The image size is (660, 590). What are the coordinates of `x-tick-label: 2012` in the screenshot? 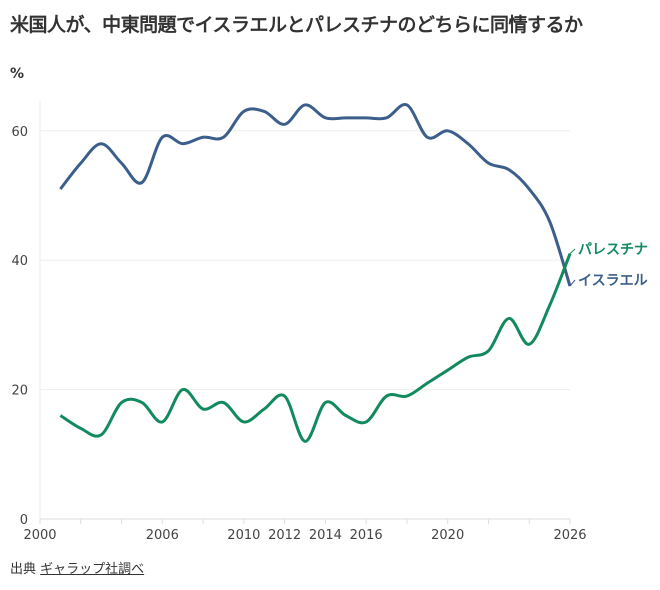 It's located at (284, 535).